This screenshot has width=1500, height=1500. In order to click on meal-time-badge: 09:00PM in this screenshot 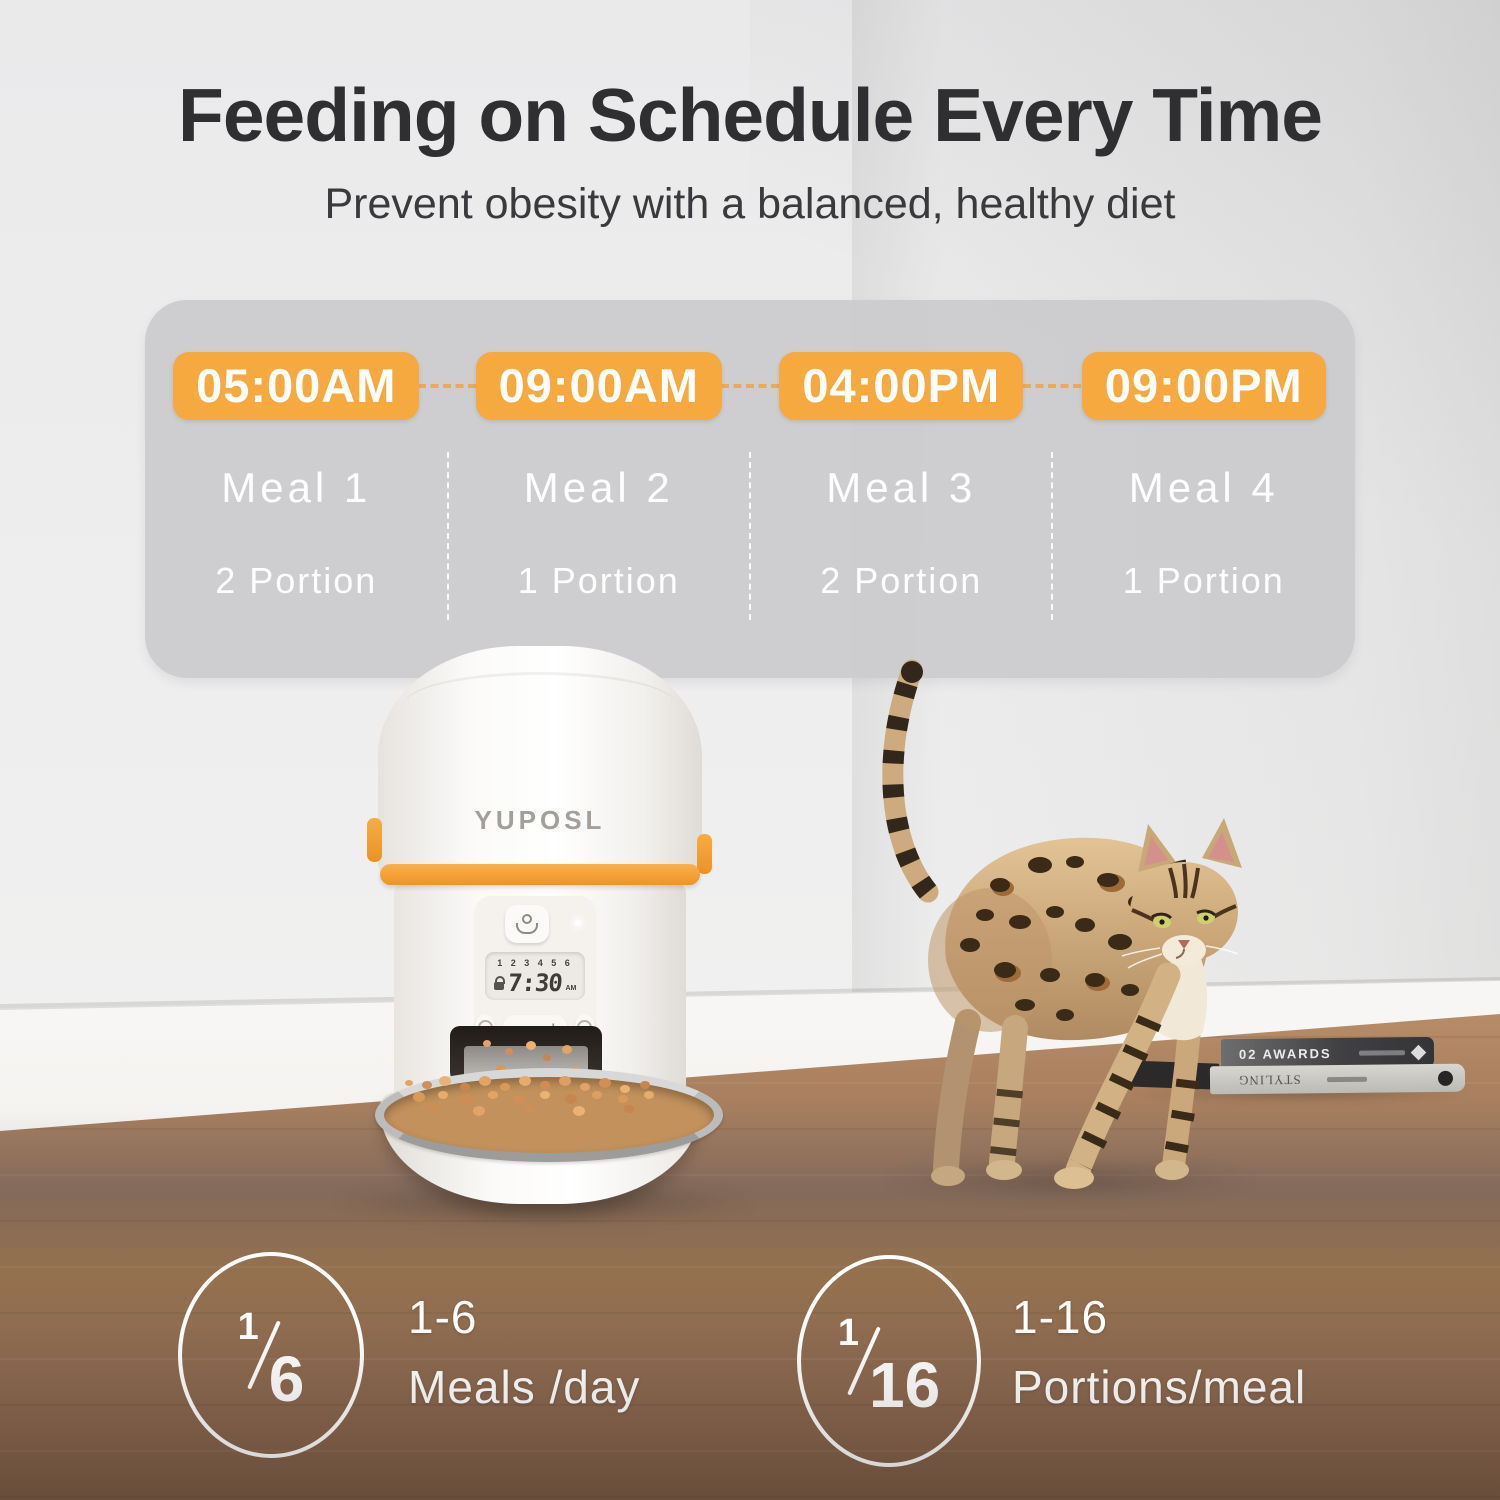, I will do `click(1203, 386)`.